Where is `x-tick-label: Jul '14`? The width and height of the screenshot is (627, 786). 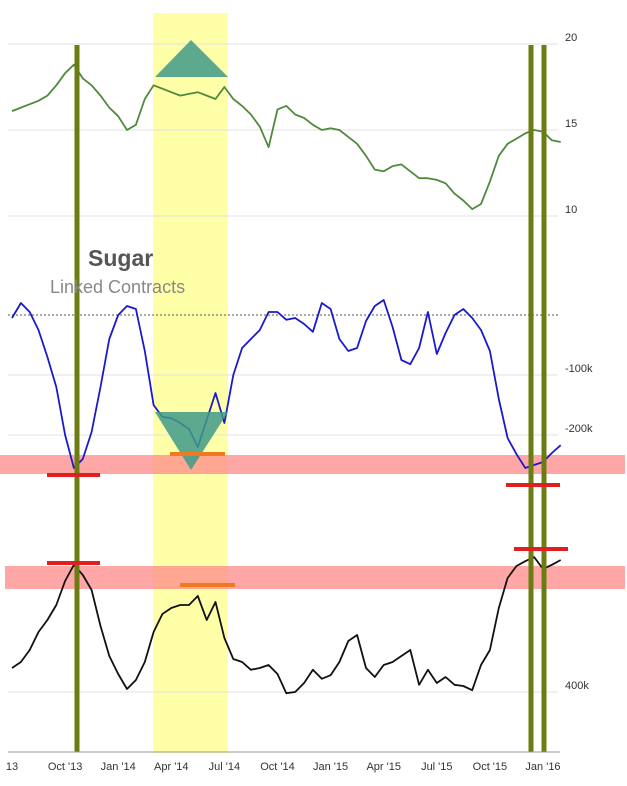
x-tick-label: Jul '14 is located at coordinates (224, 767).